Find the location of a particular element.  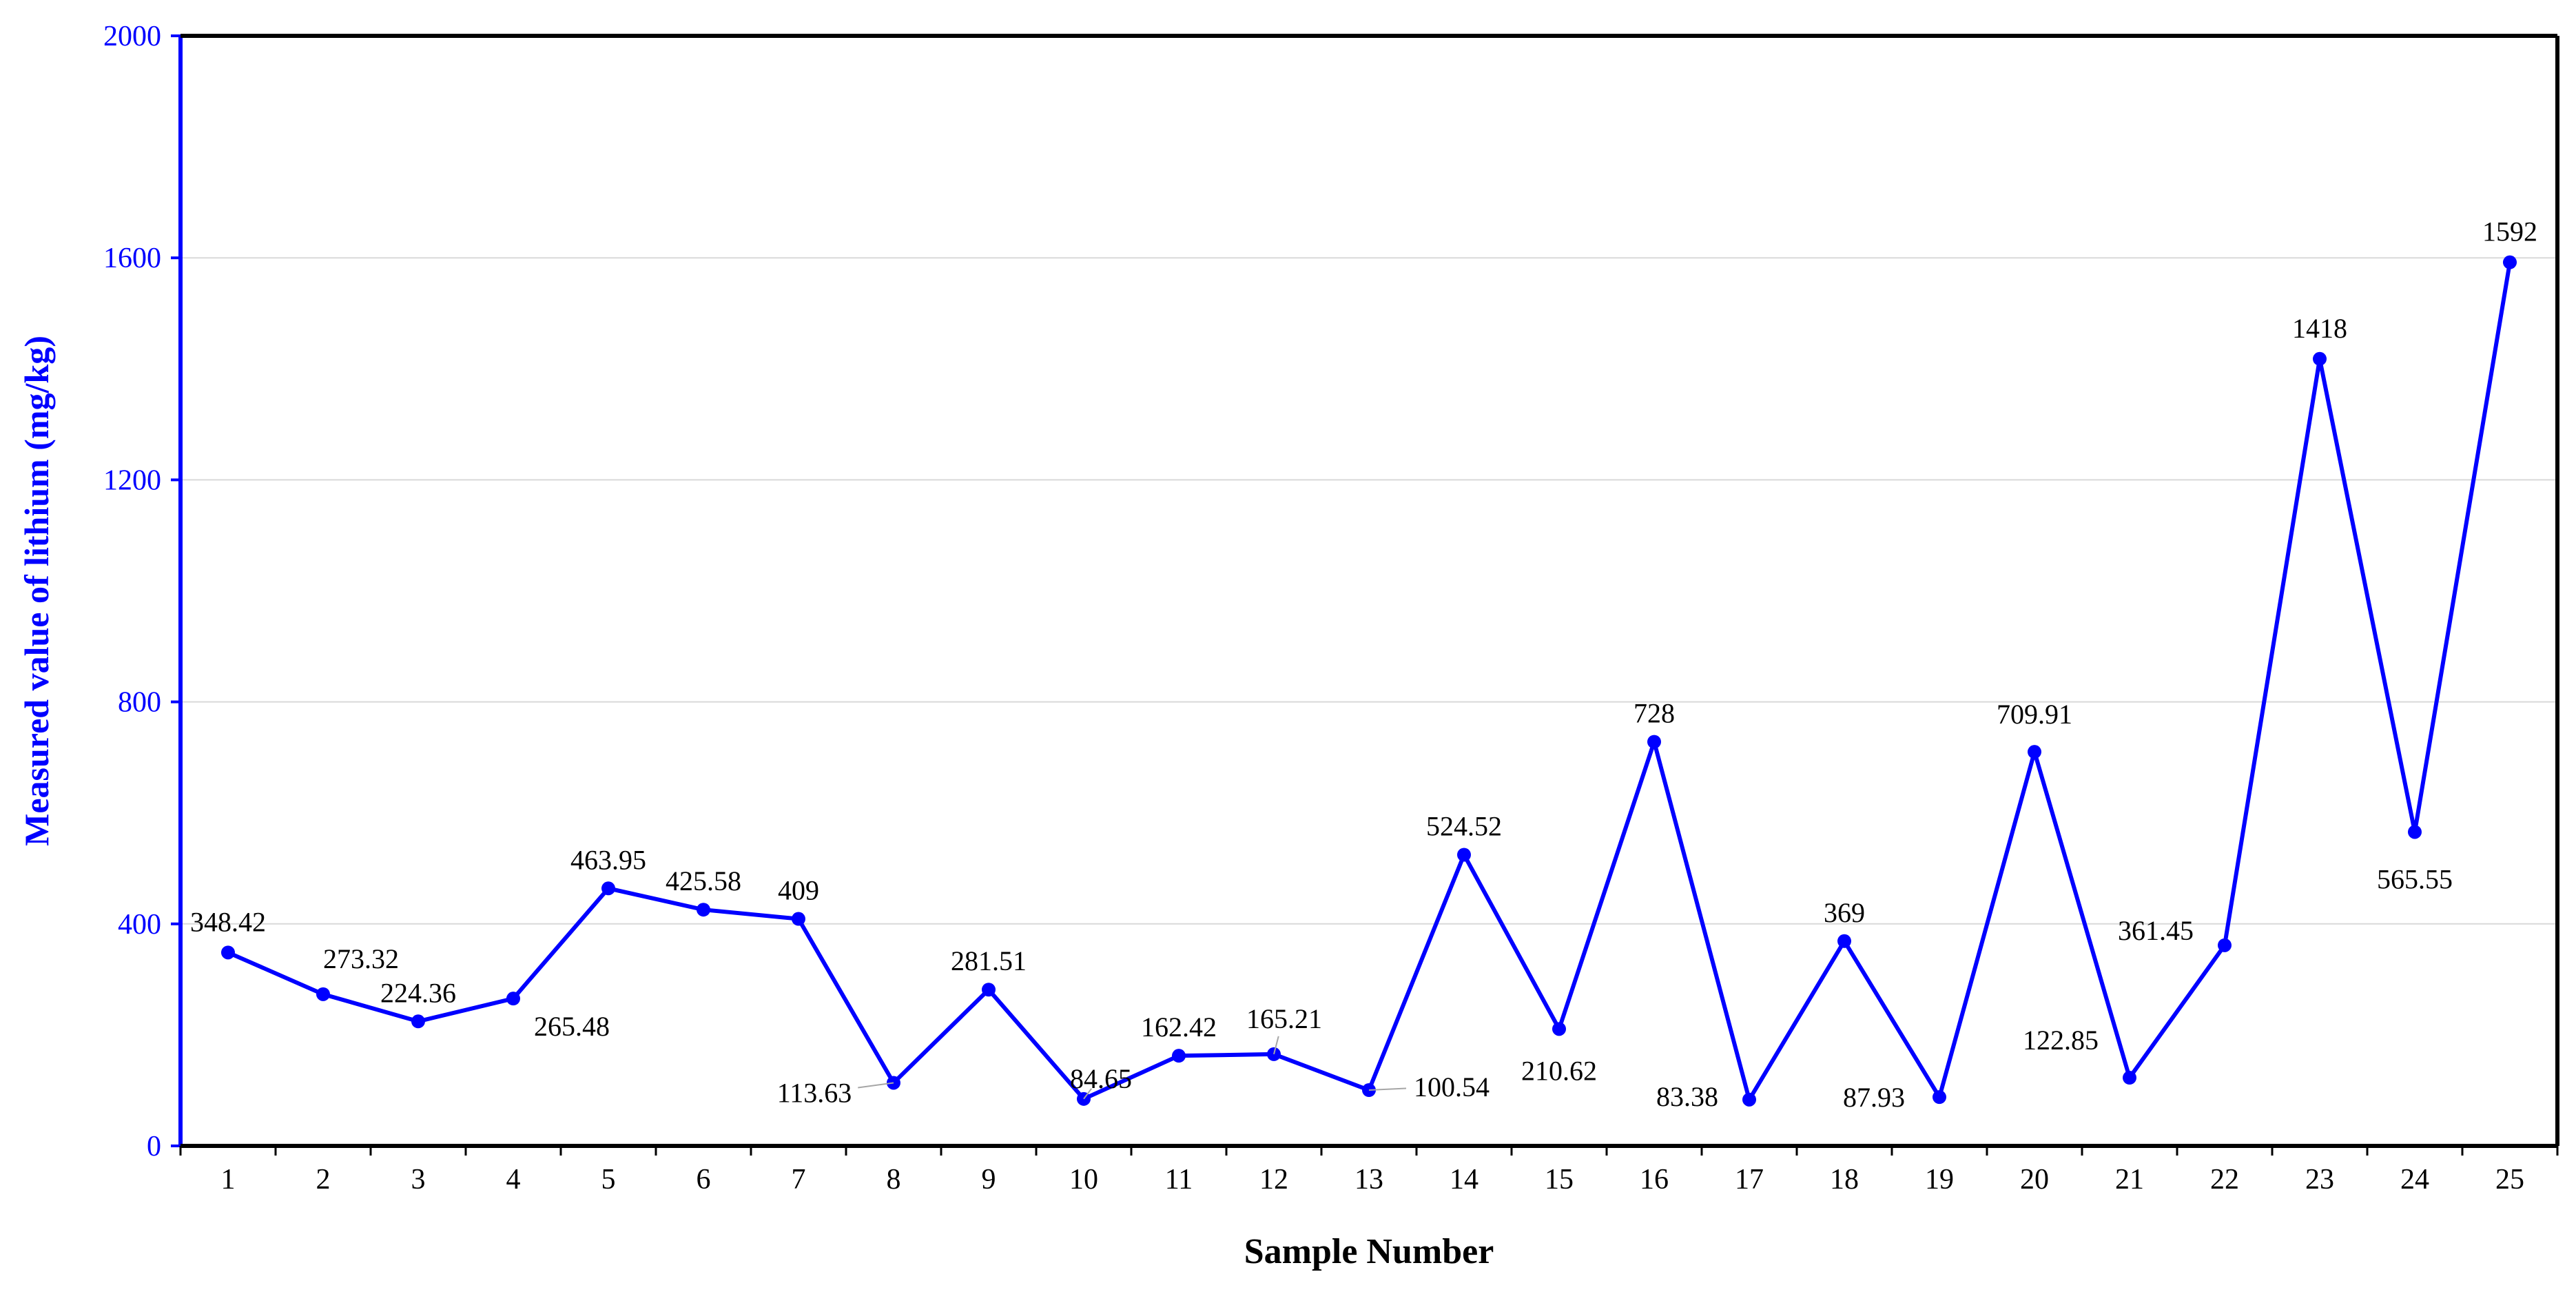

y-tick-label: 2000 is located at coordinates (132, 36).